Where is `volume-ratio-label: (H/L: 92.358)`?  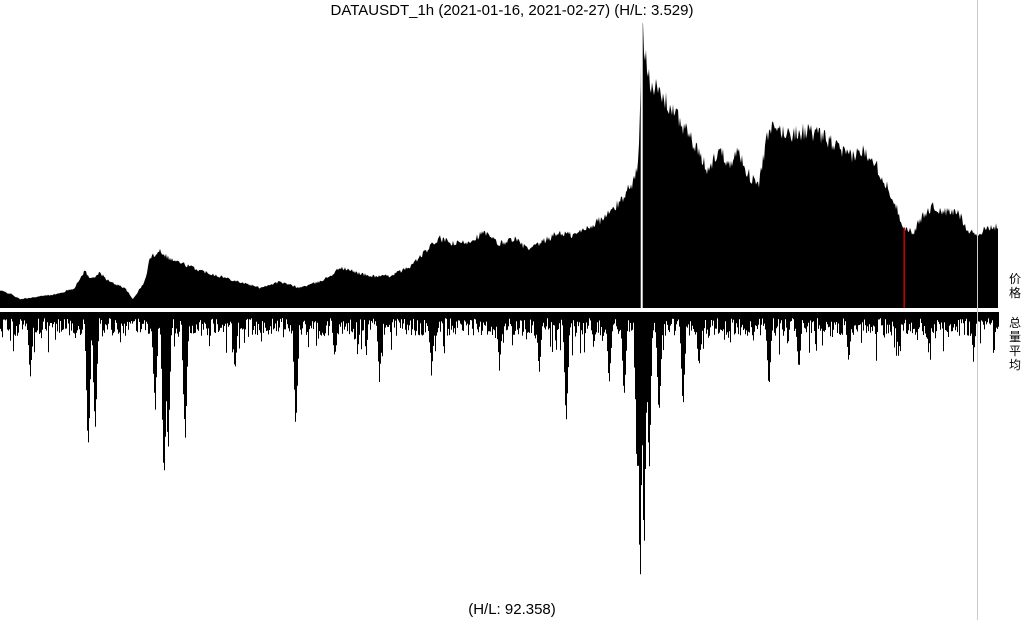 volume-ratio-label: (H/L: 92.358) is located at coordinates (512, 609).